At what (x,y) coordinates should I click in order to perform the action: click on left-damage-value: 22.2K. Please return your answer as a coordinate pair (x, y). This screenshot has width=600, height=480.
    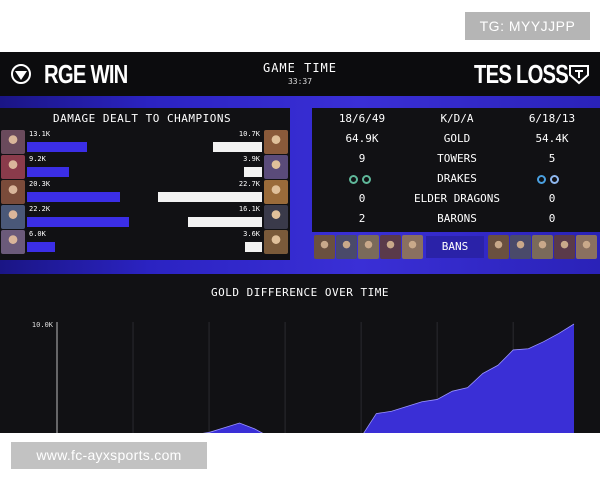
    Looking at the image, I should click on (40, 209).